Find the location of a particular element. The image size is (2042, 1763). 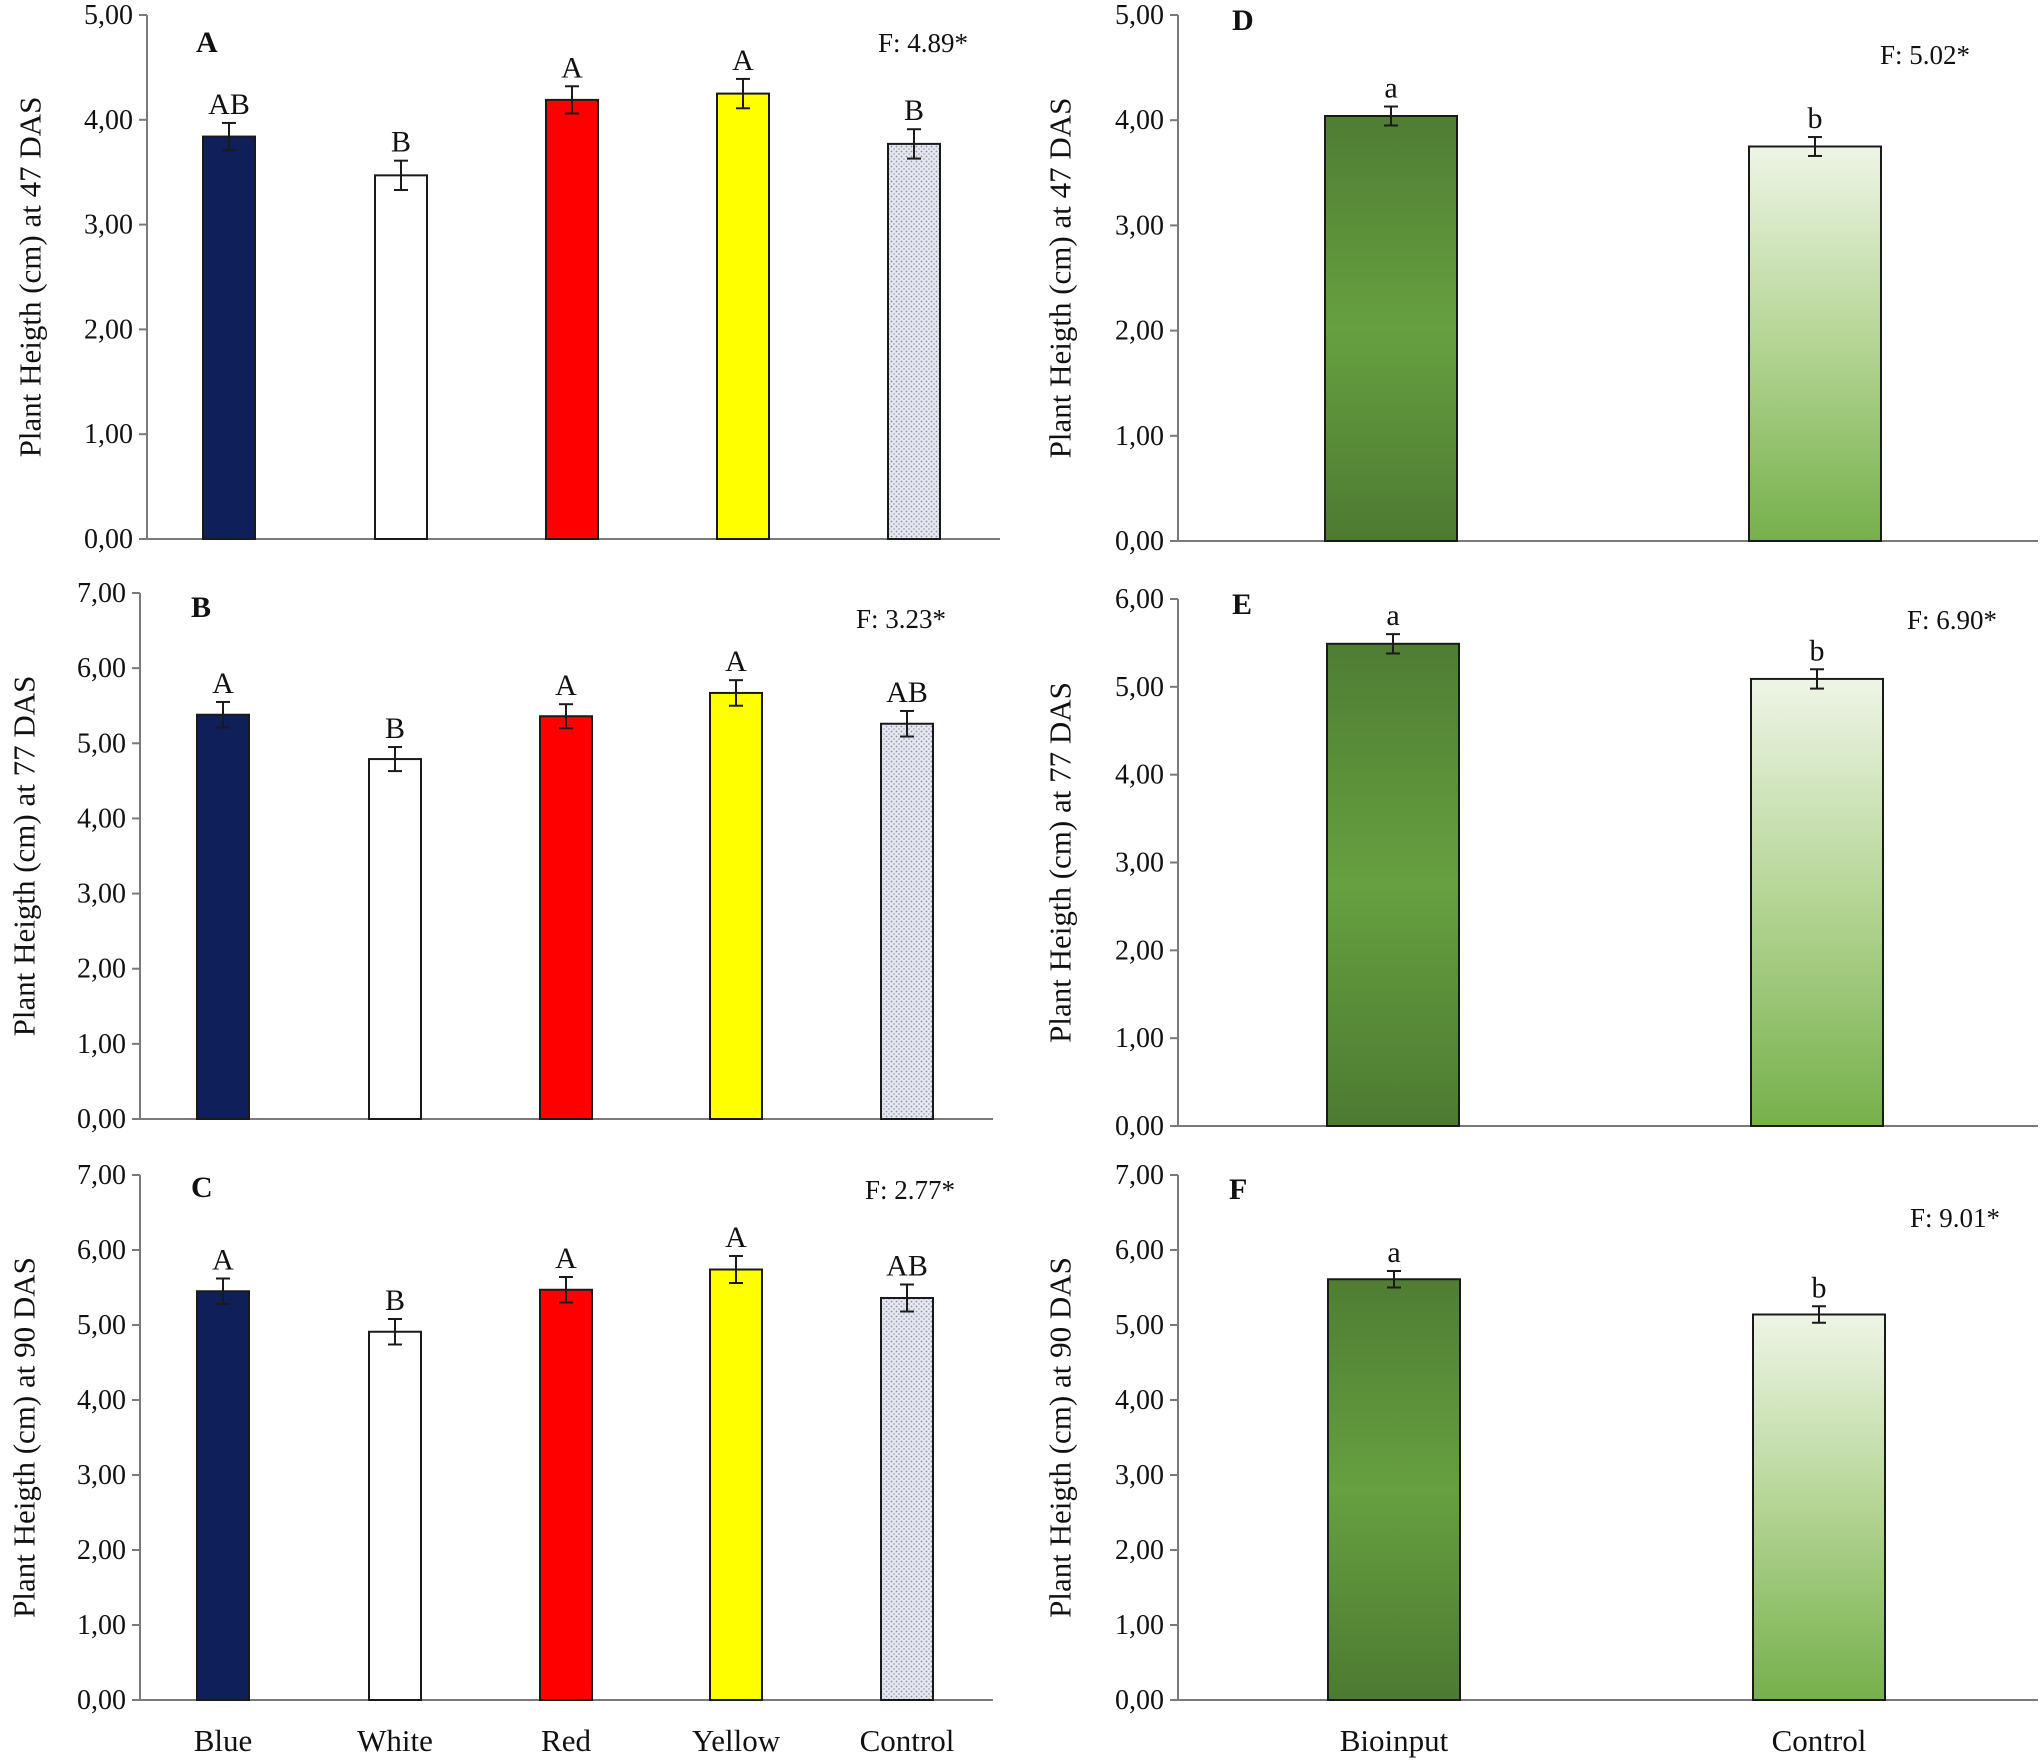

category-label: White is located at coordinates (395, 1740).